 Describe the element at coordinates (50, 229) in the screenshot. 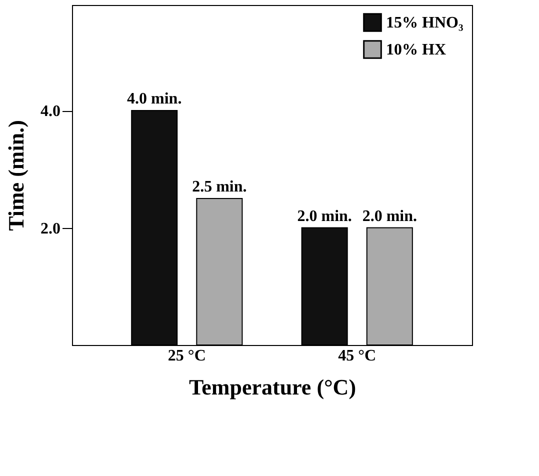

I see `y-tick-label: 2.0` at that location.